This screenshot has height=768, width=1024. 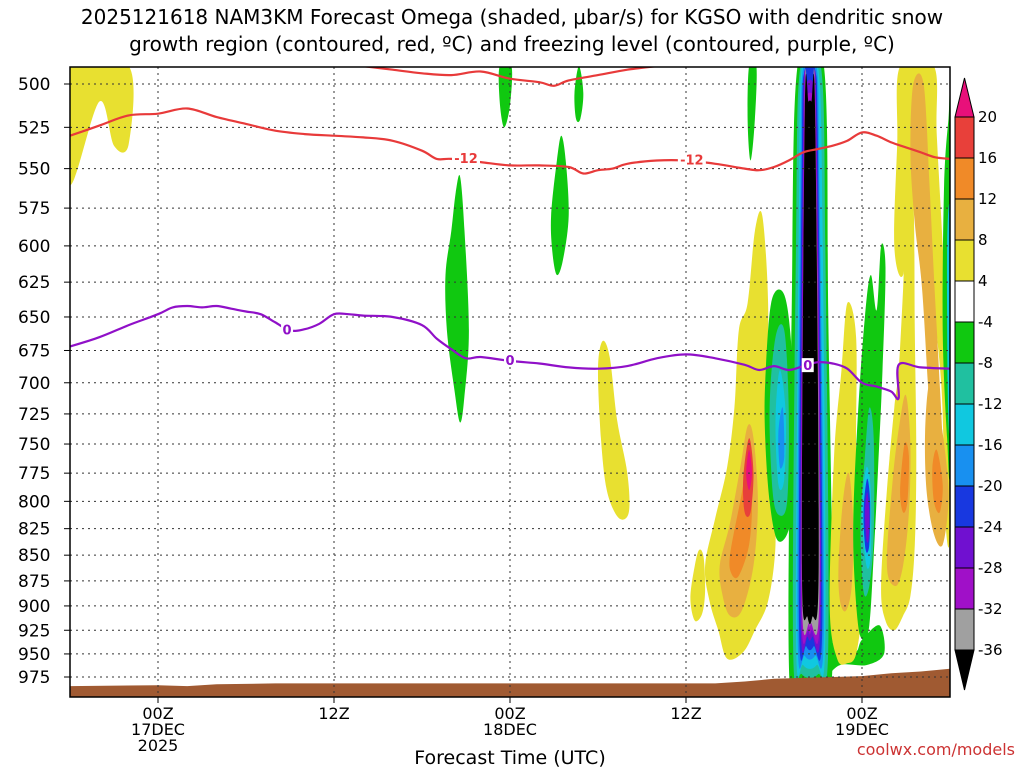 I want to click on colorbar-band--32--28, so click(x=964, y=588).